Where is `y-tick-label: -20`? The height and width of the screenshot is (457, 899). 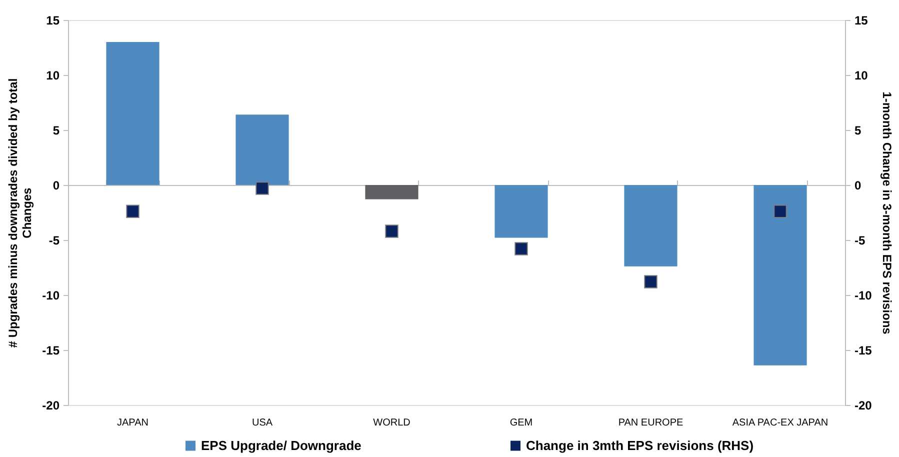
y-tick-label: -20 is located at coordinates (51, 405).